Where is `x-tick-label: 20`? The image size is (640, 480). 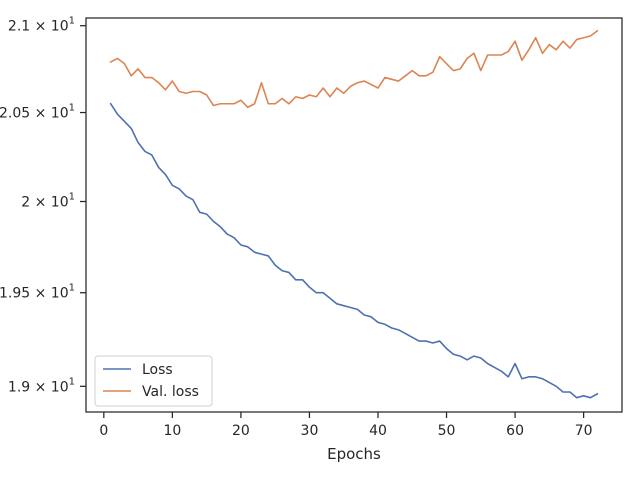 x-tick-label: 20 is located at coordinates (241, 431).